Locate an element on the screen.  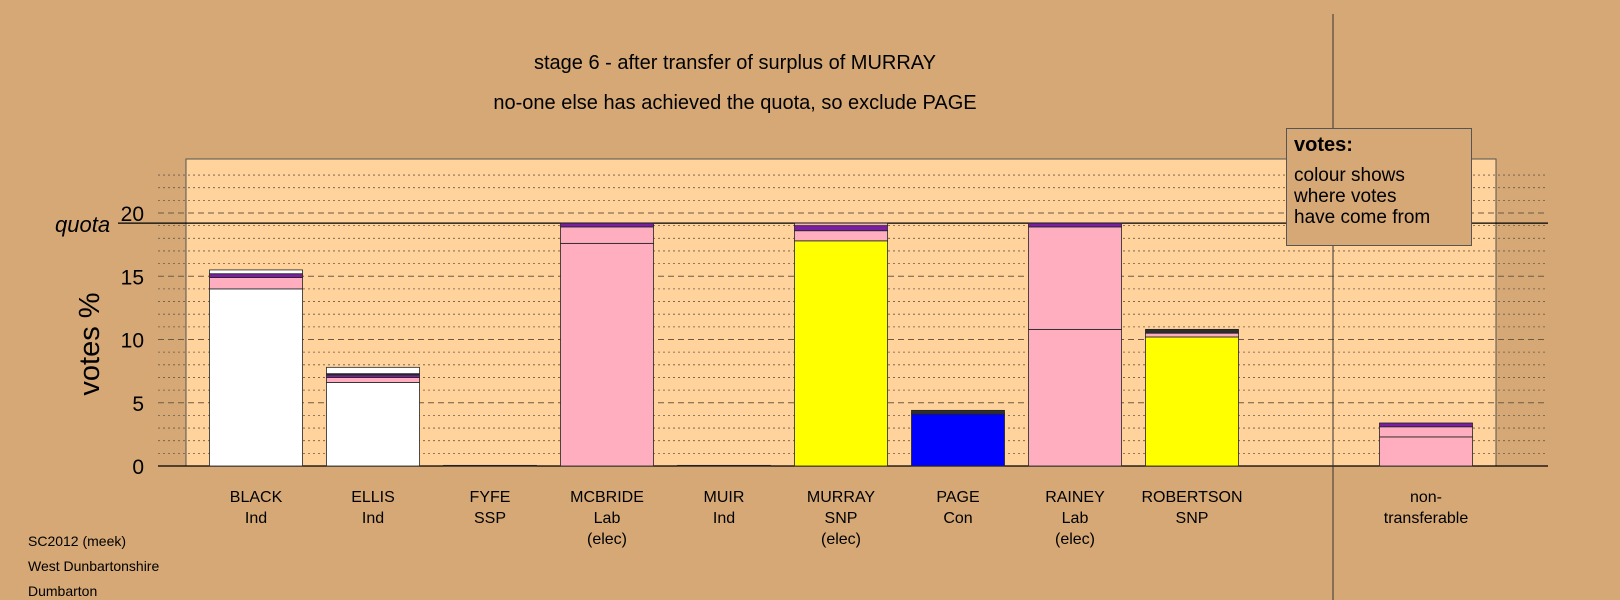
bar-page is located at coordinates (958, 438).